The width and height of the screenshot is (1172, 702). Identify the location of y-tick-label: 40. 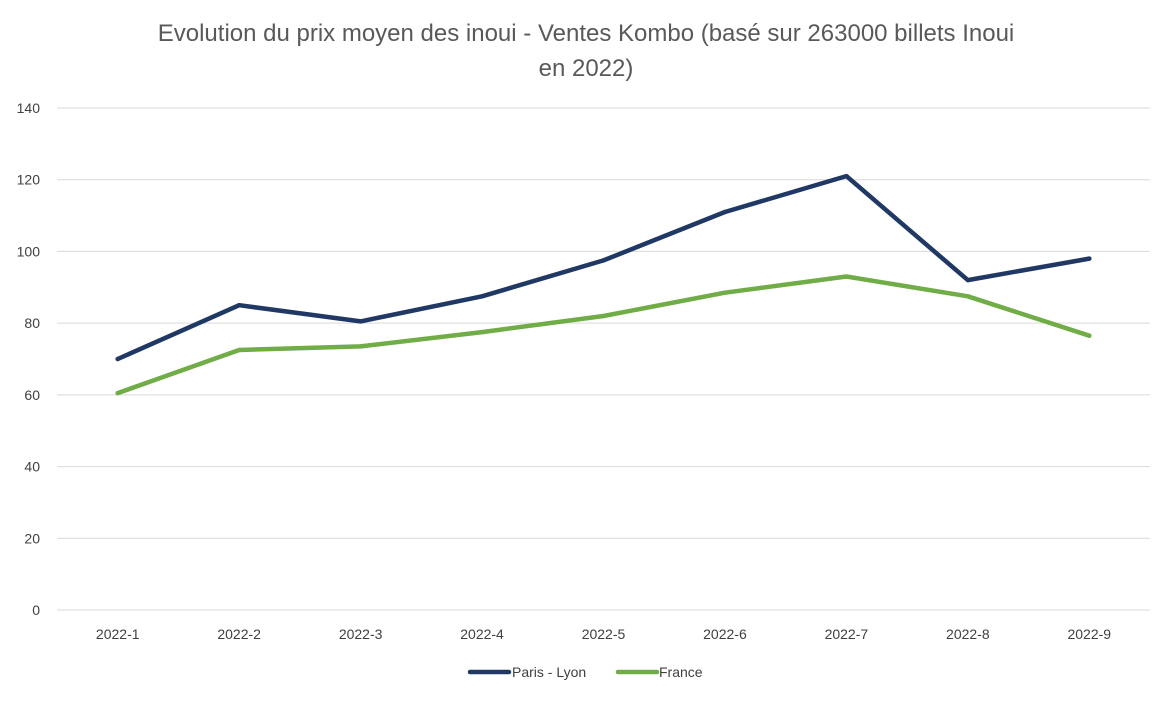
(32, 467).